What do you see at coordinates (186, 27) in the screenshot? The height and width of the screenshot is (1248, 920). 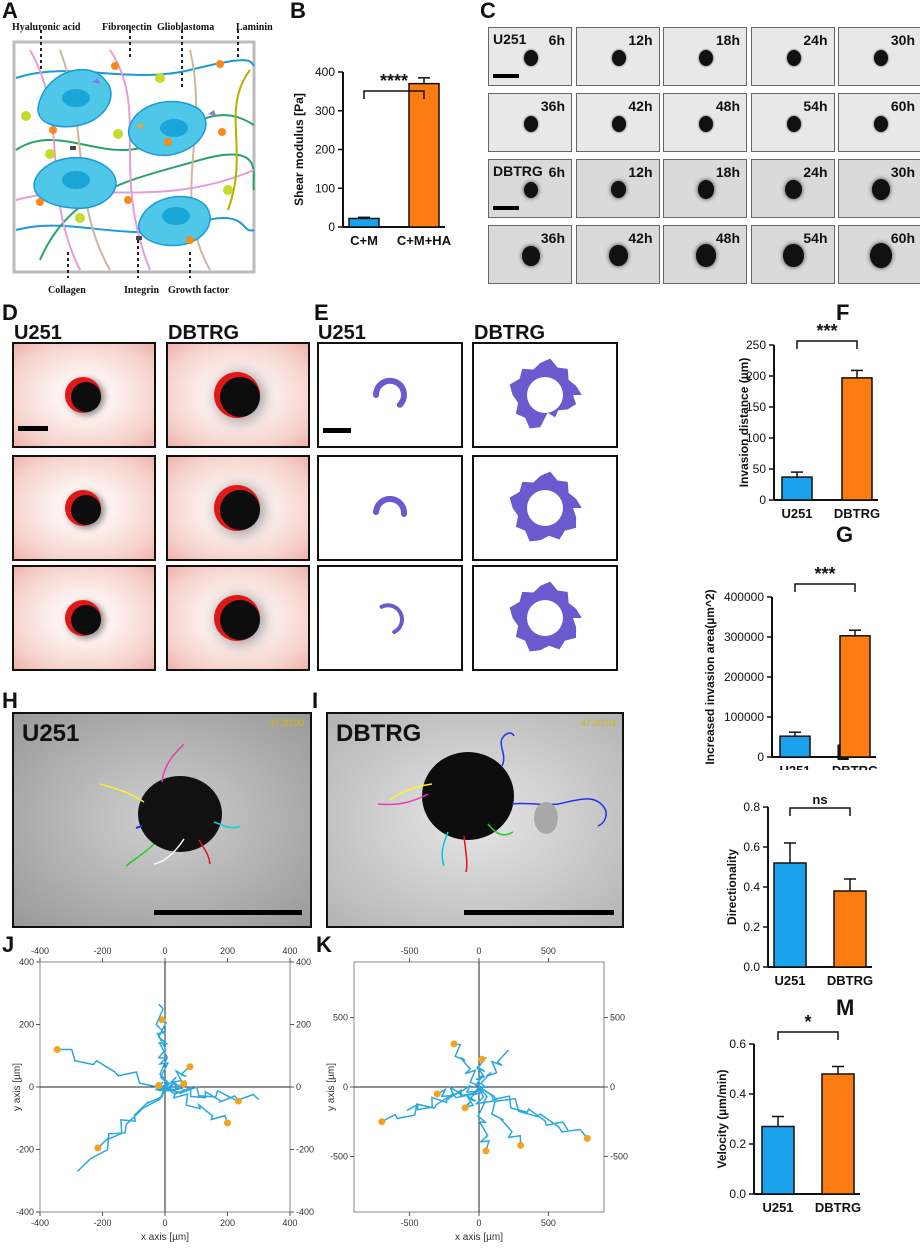 I see `label-glioblastoma: Glioblastoma` at bounding box center [186, 27].